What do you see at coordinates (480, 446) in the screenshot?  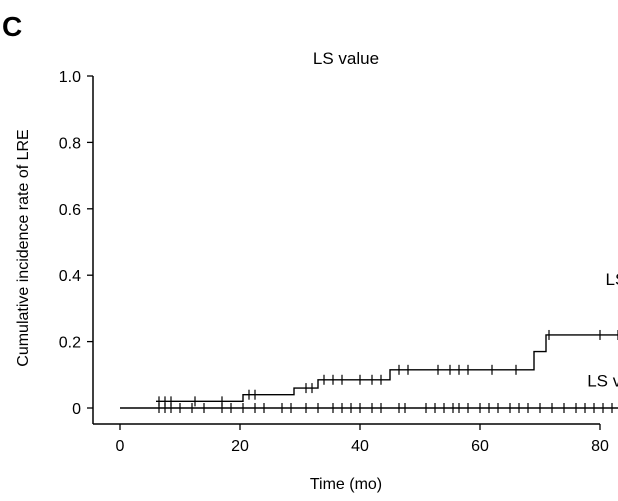 I see `x-tick-label: 60` at bounding box center [480, 446].